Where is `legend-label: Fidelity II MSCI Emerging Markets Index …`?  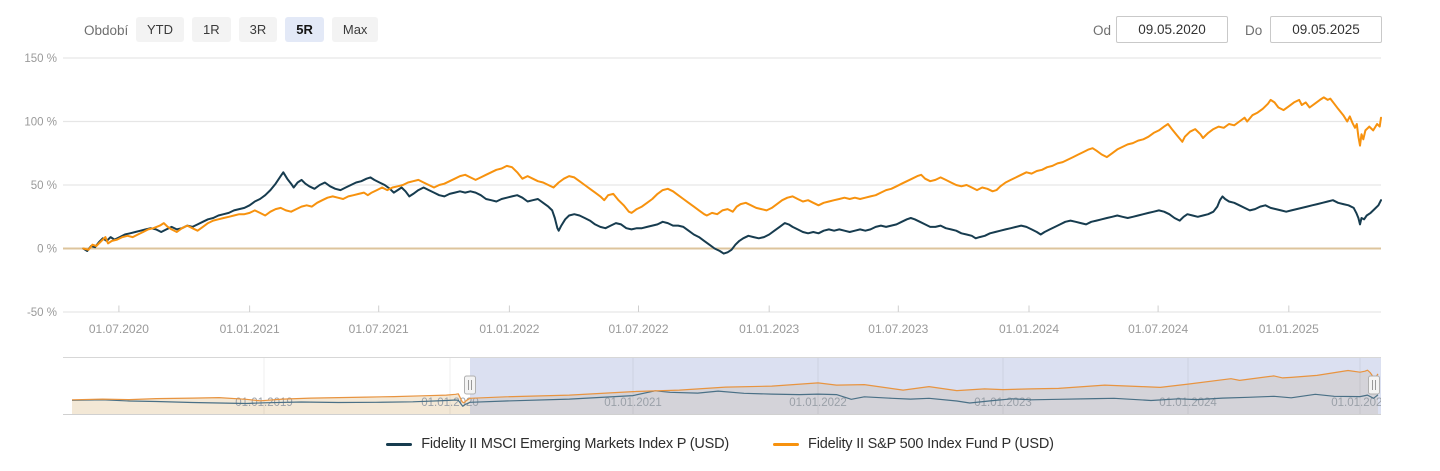
legend-label: Fidelity II MSCI Emerging Markets Index … is located at coordinates (575, 444).